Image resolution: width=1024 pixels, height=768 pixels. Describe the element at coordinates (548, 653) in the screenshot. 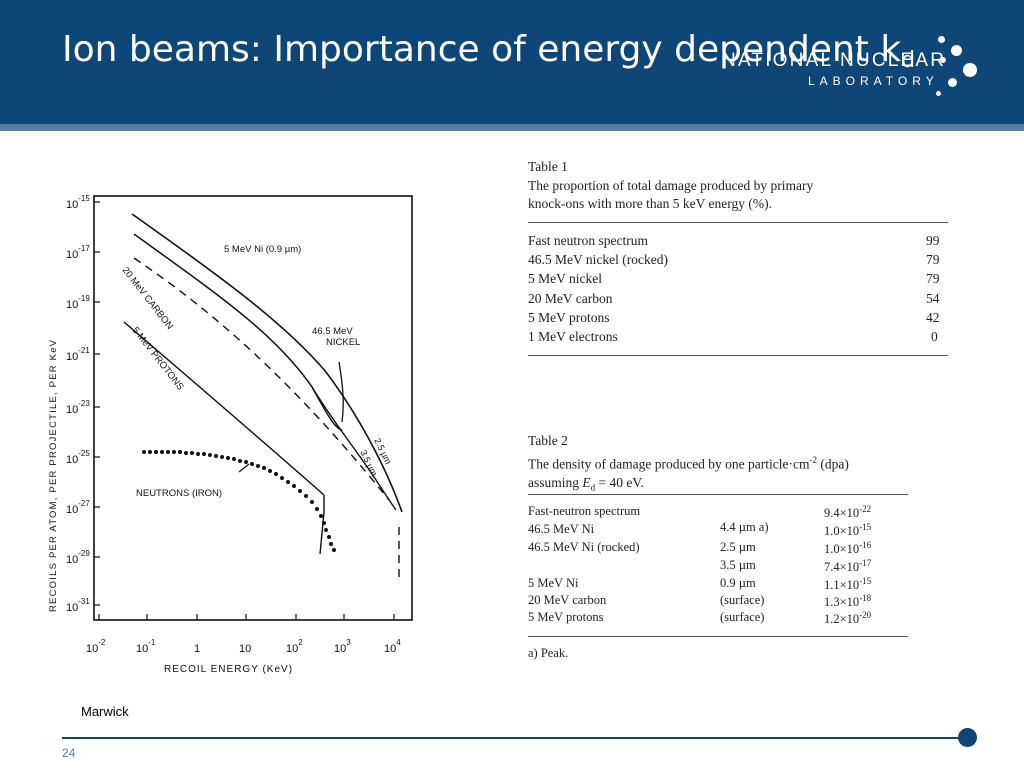

I see `table-2-footnote: a) Peak.` at that location.